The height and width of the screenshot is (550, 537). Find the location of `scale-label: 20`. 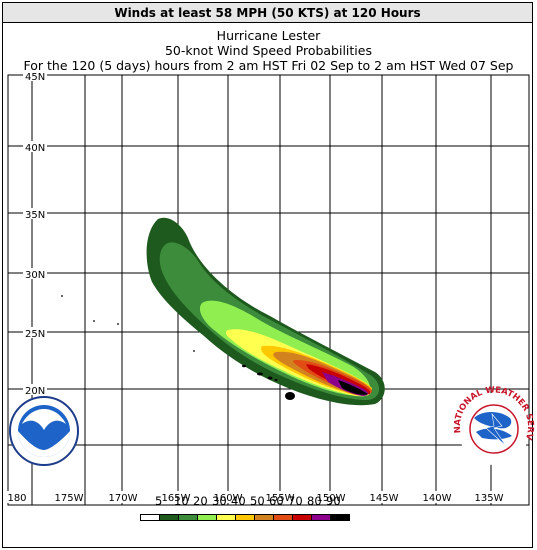

scale-label: 20 is located at coordinates (200, 501).